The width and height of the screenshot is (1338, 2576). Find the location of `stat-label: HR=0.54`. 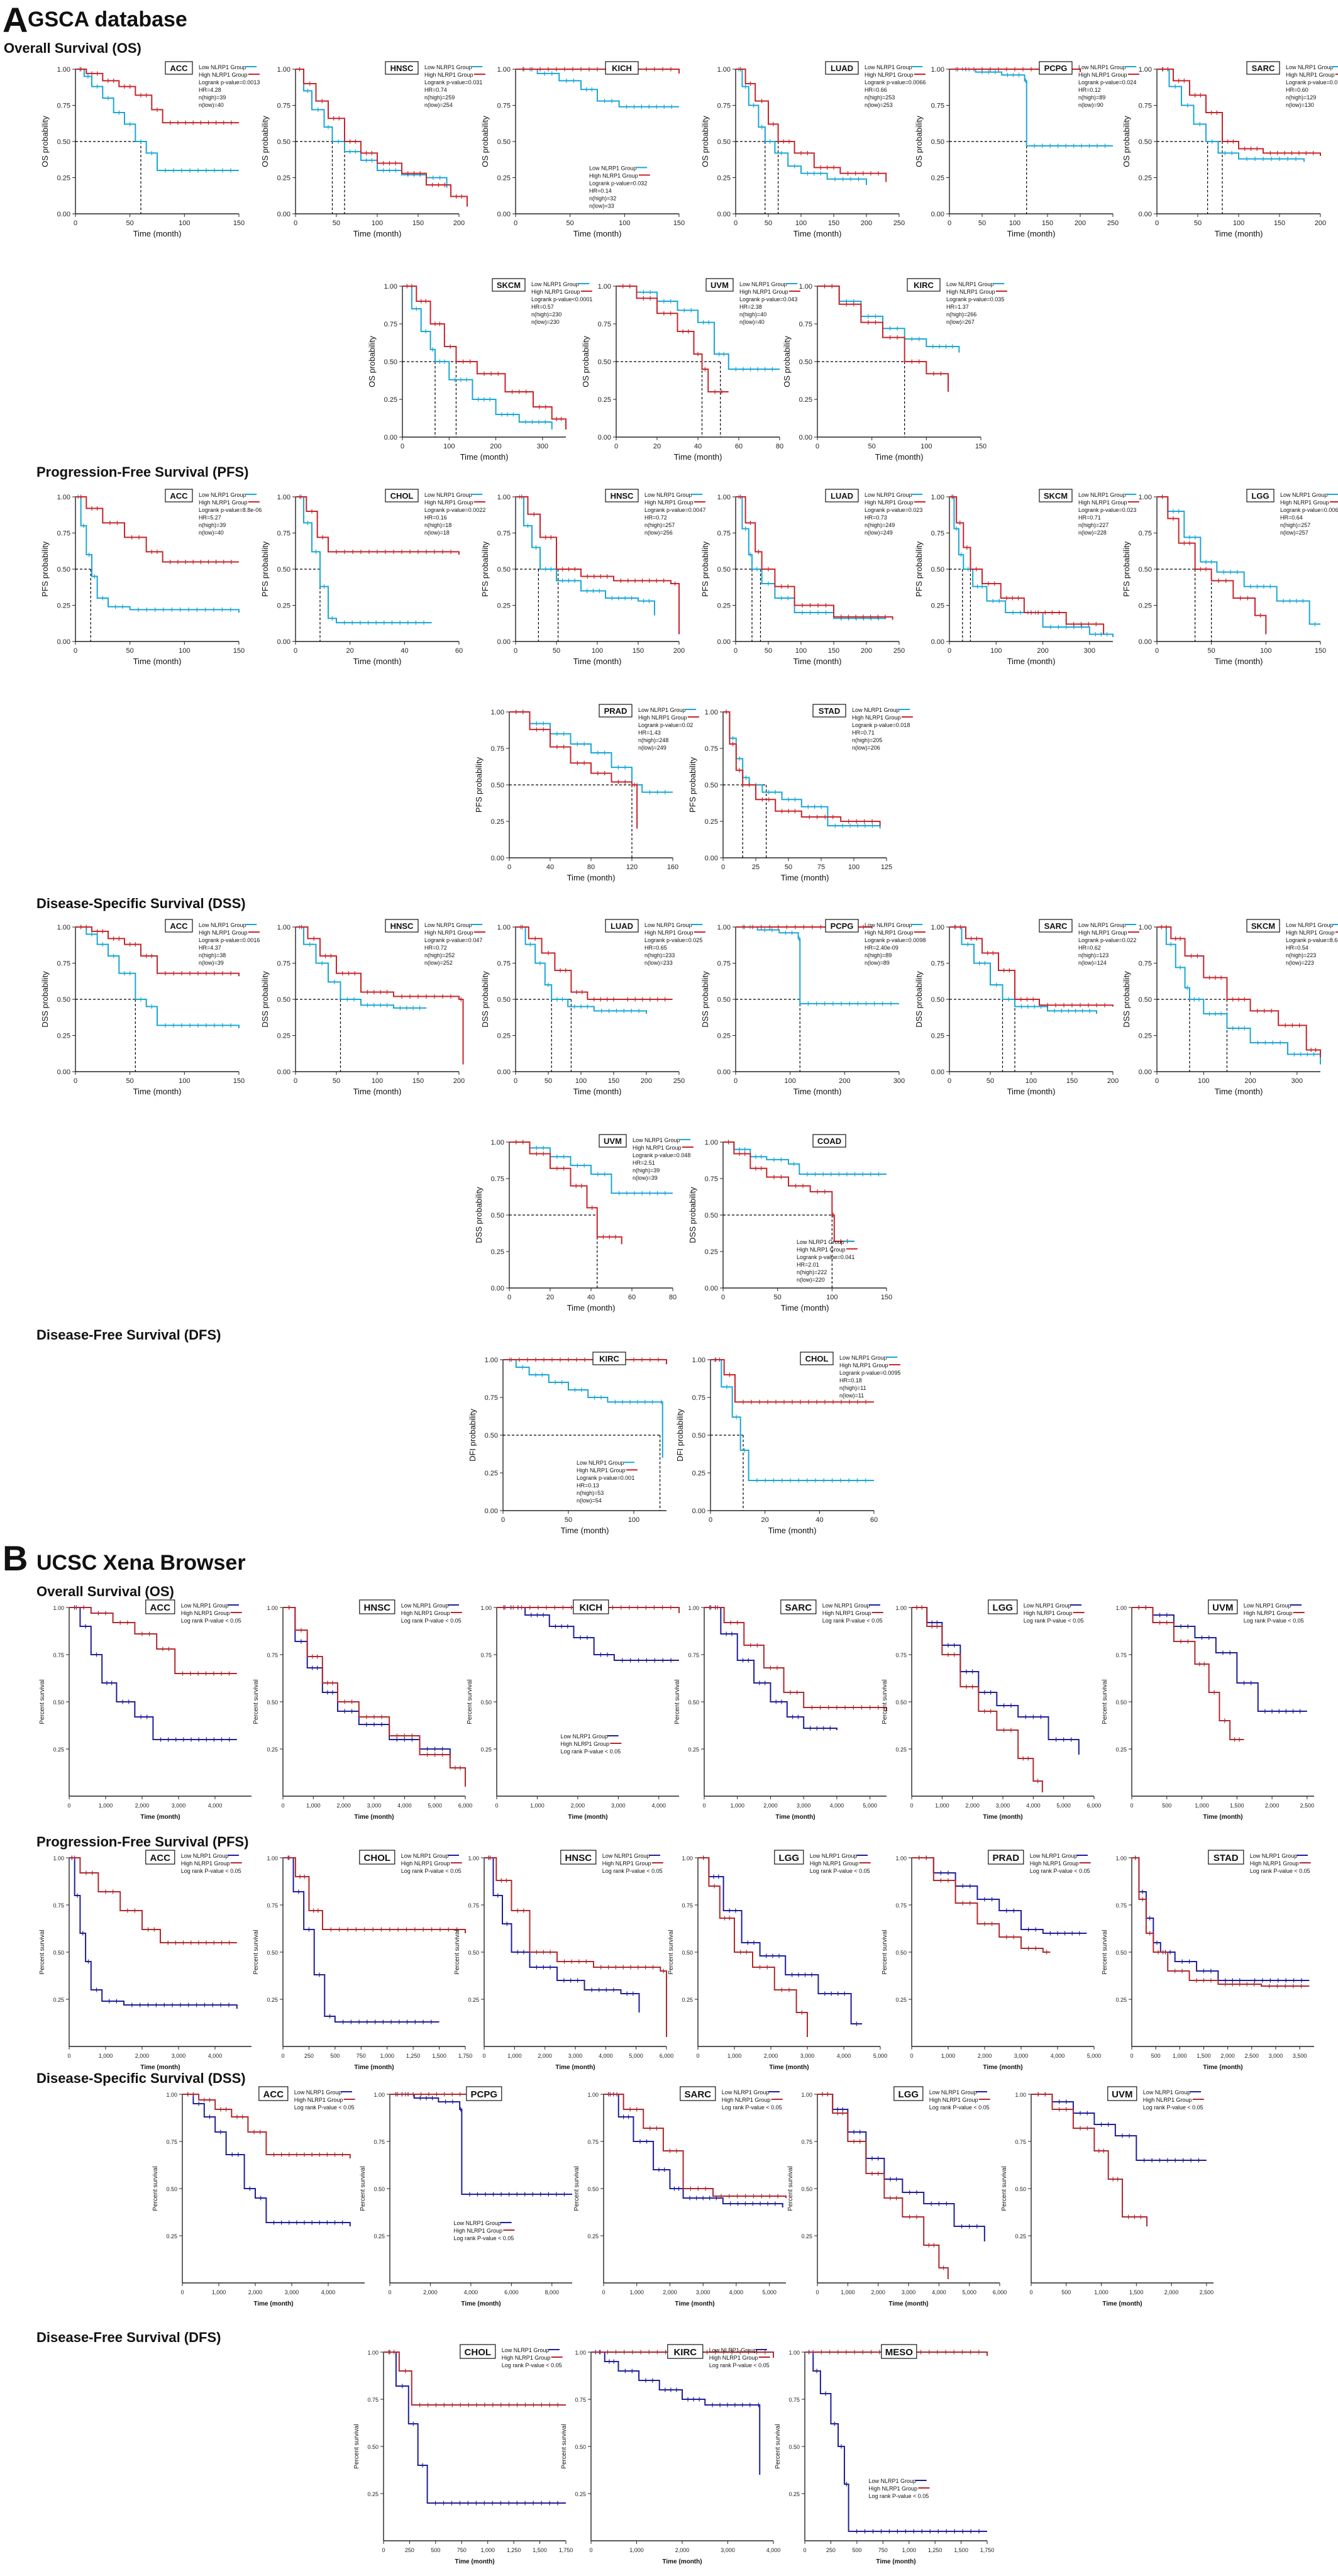

stat-label: HR=0.54 is located at coordinates (1297, 948).